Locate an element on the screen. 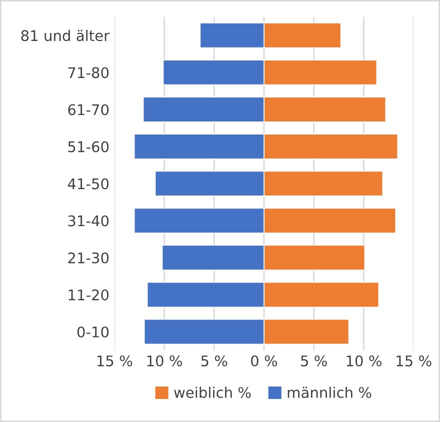 This screenshot has height=422, width=440. y-tick-label: 0-10 is located at coordinates (93, 332).